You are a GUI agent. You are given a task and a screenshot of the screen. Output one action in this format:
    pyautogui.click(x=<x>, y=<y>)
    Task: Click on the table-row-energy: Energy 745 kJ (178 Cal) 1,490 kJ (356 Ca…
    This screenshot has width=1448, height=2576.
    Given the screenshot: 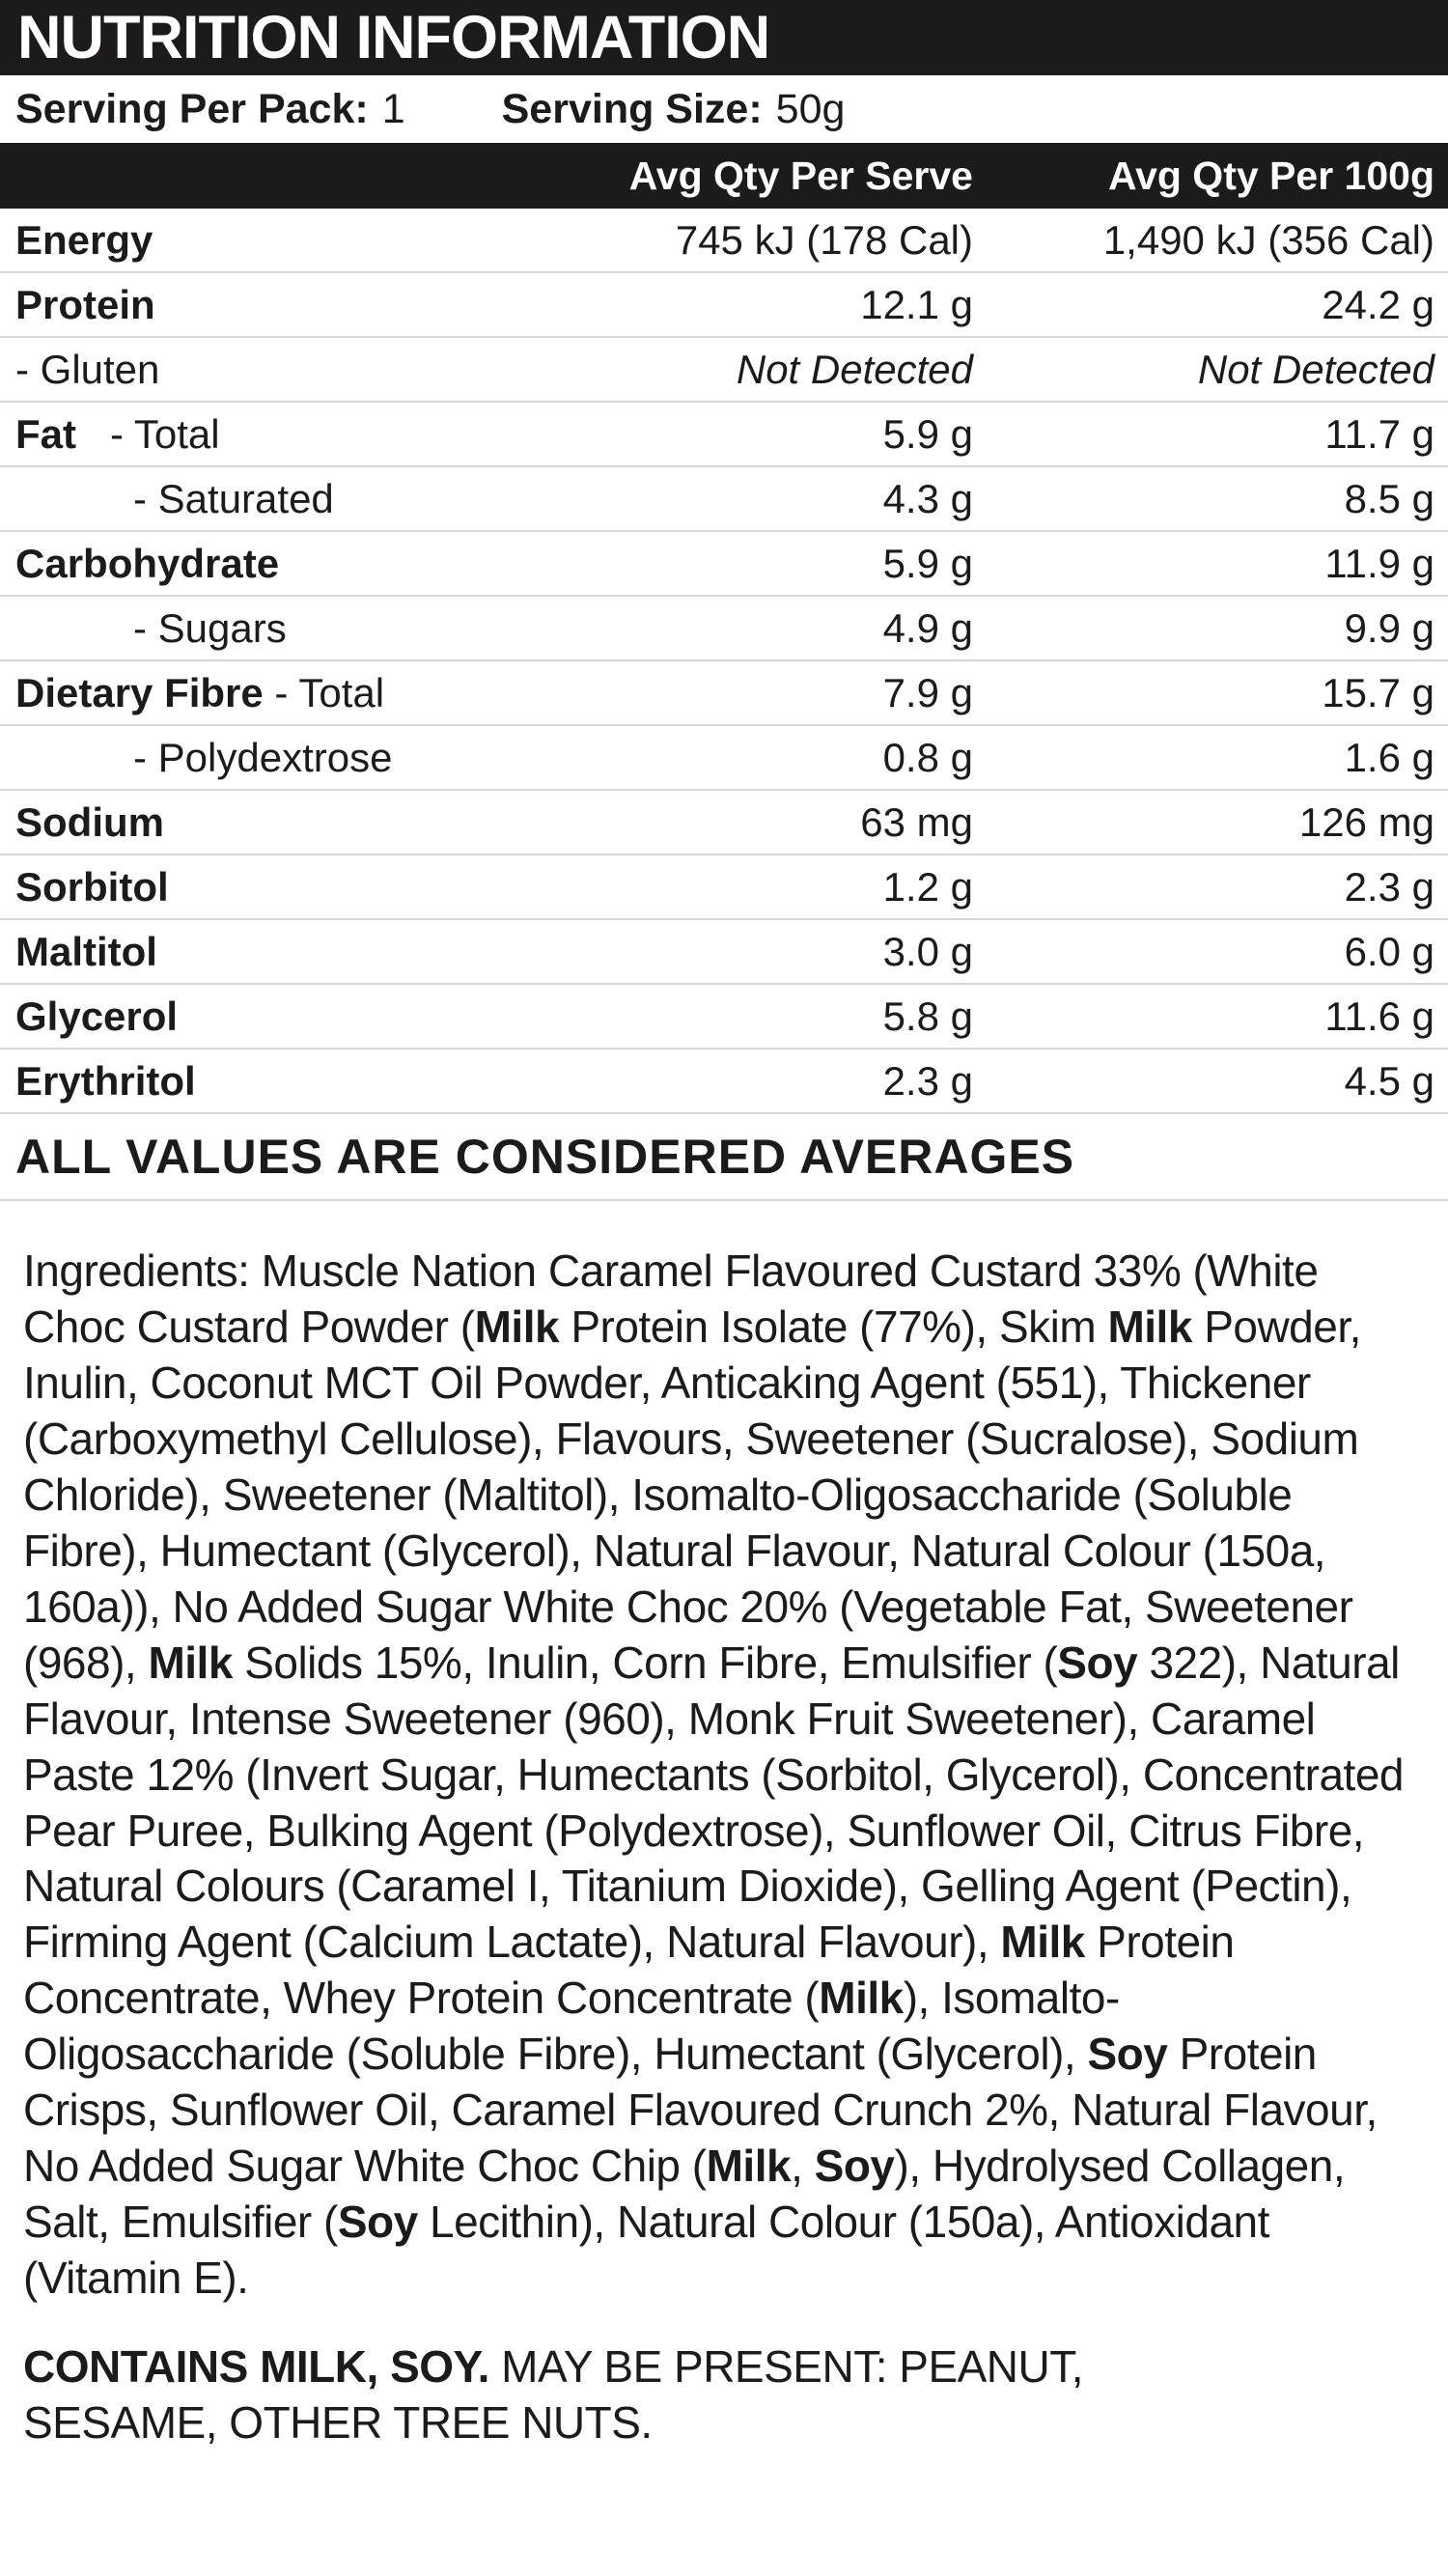 What is the action you would take?
    pyautogui.click(x=724, y=241)
    